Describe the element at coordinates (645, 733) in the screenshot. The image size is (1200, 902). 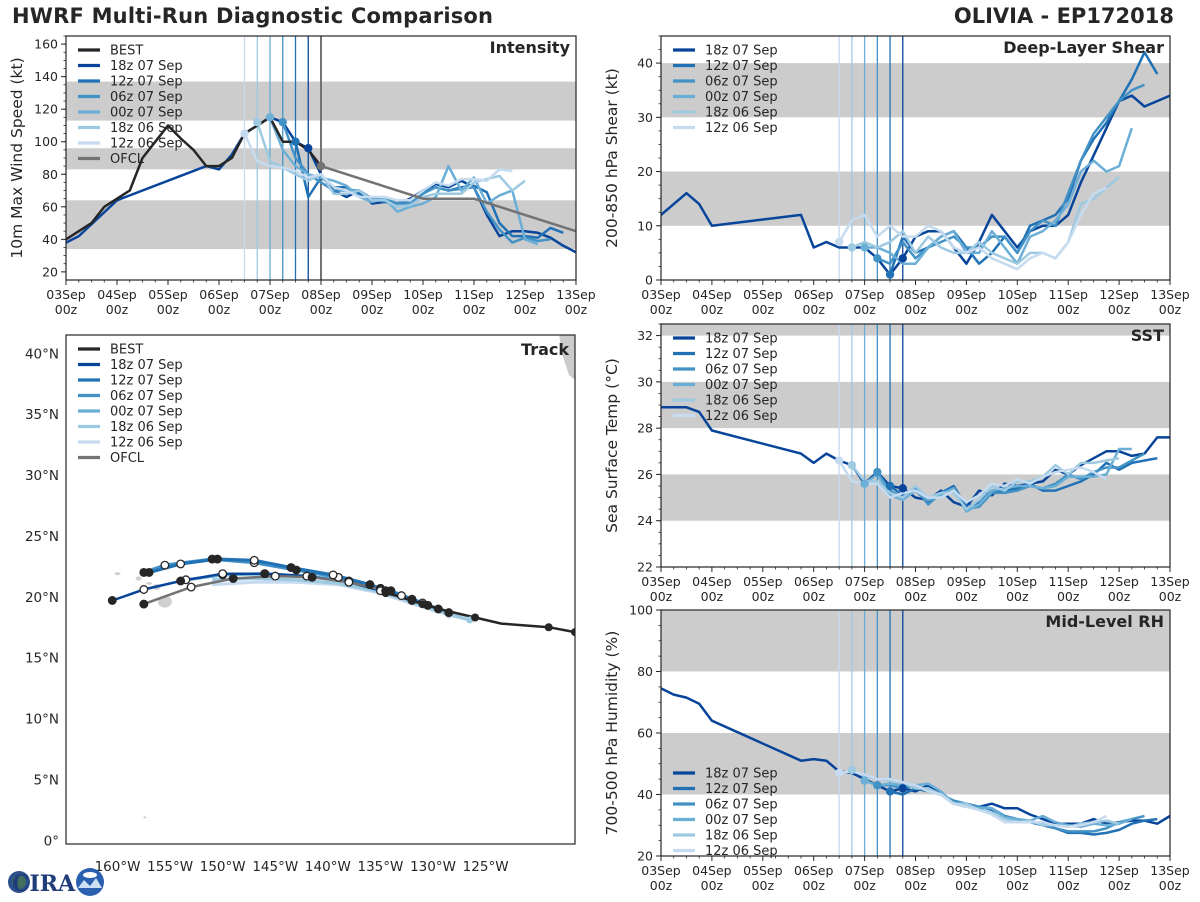
I see `rh-ytick-label: 60` at that location.